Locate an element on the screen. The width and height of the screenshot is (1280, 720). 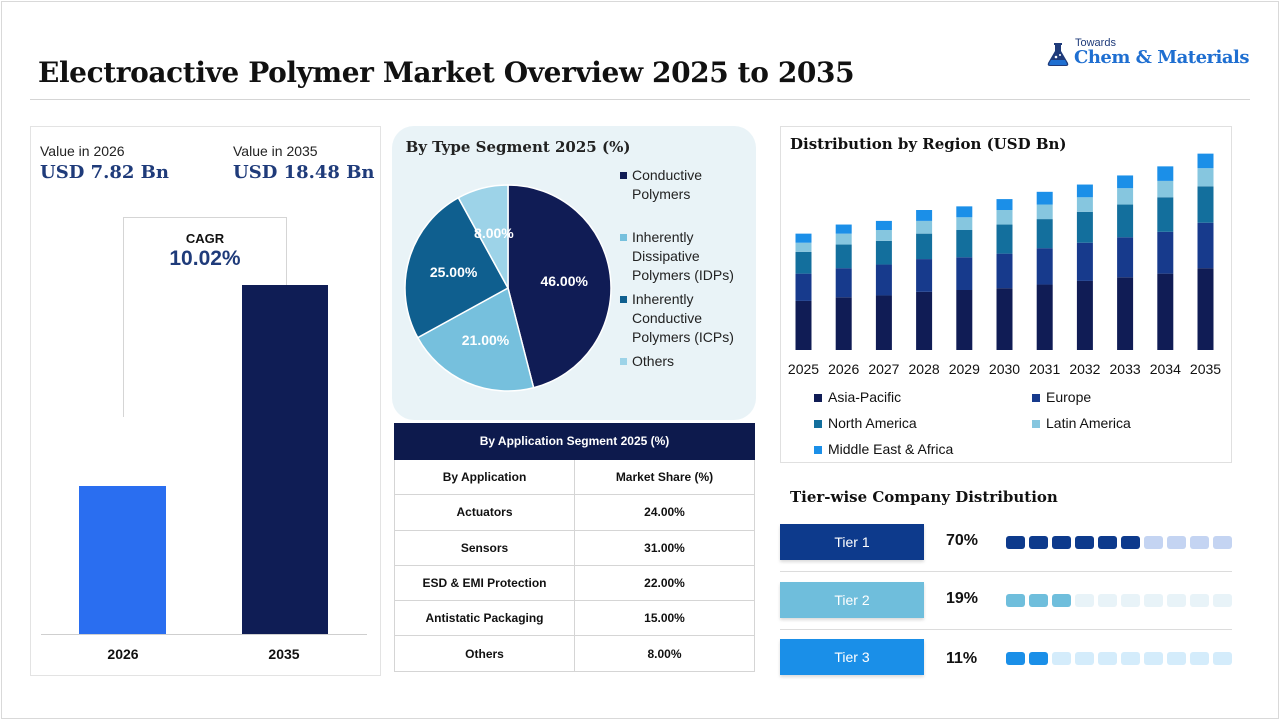
region-legend-label: Middle East & Africa is located at coordinates (891, 449).